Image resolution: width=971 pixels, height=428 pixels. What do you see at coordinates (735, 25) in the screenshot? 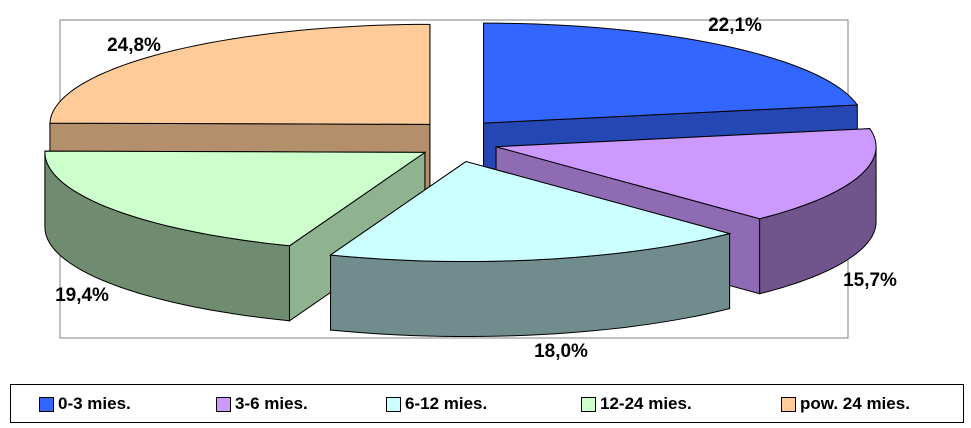
I see `data-label-0: 22,1%` at bounding box center [735, 25].